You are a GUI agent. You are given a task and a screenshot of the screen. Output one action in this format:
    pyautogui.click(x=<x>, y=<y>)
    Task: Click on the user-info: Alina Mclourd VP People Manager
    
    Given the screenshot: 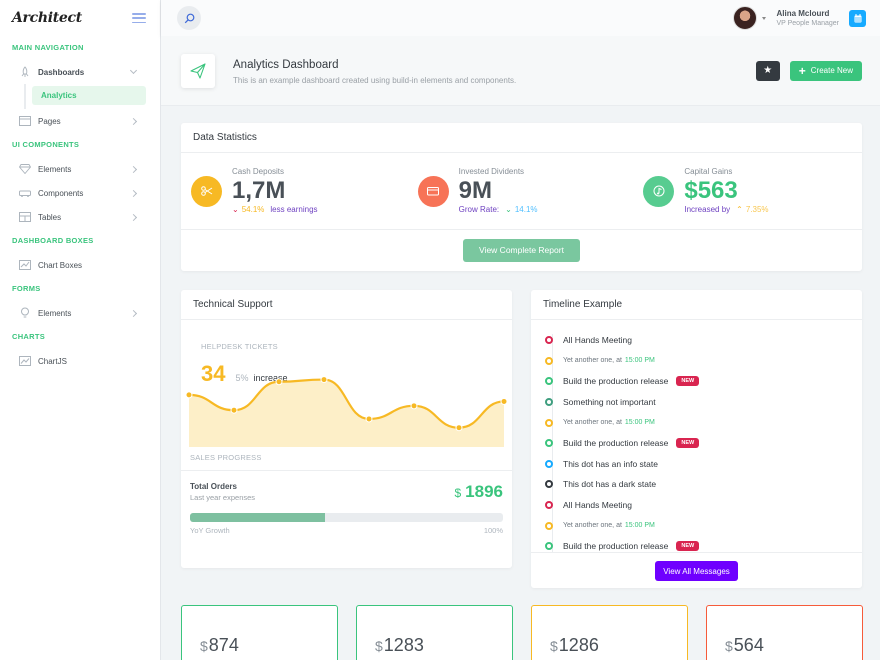 What is the action you would take?
    pyautogui.click(x=807, y=18)
    